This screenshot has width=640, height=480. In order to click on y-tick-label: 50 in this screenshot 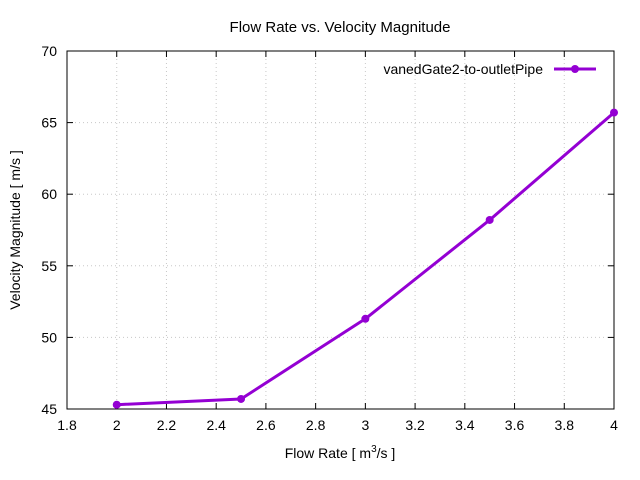, I will do `click(49, 337)`.